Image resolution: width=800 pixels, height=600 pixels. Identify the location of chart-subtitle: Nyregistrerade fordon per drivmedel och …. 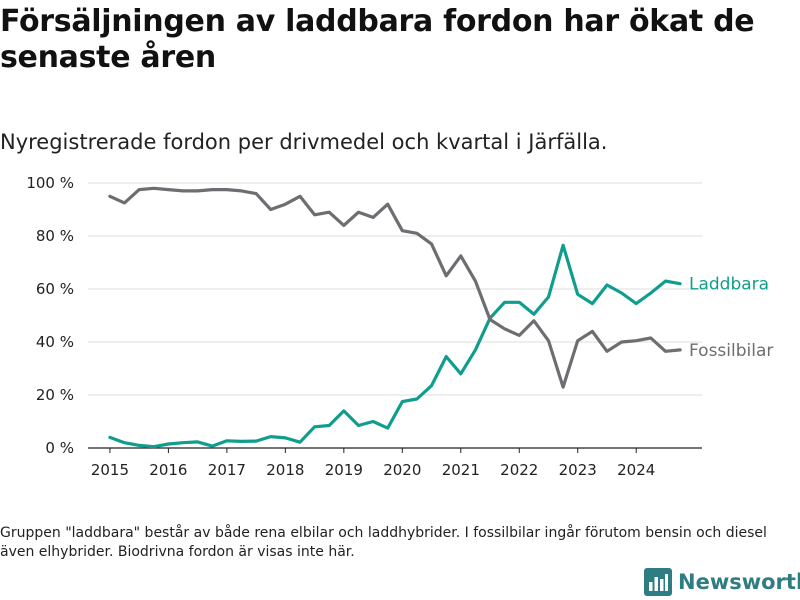
(304, 142).